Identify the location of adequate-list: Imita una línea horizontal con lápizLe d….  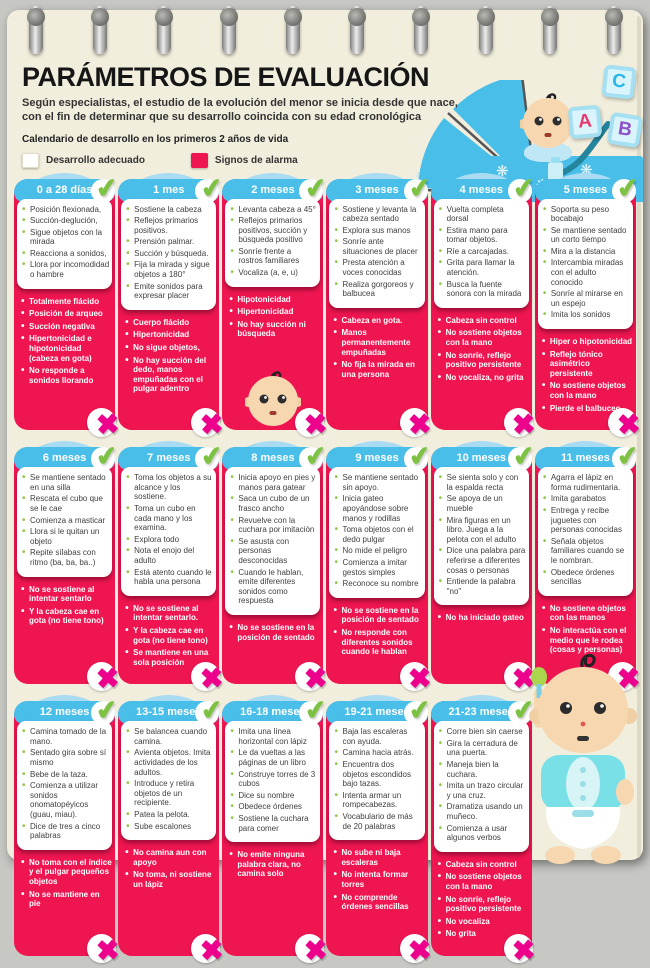
(273, 779).